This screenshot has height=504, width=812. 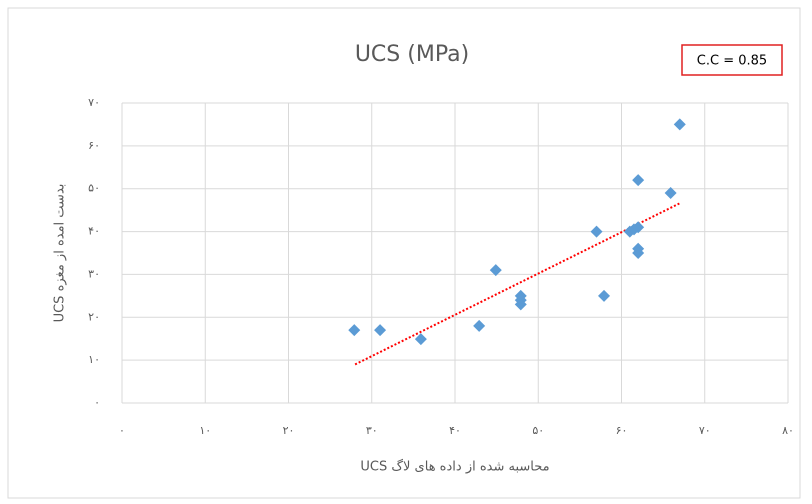 What do you see at coordinates (538, 430) in the screenshot?
I see `x-tick-label: ۵۰` at bounding box center [538, 430].